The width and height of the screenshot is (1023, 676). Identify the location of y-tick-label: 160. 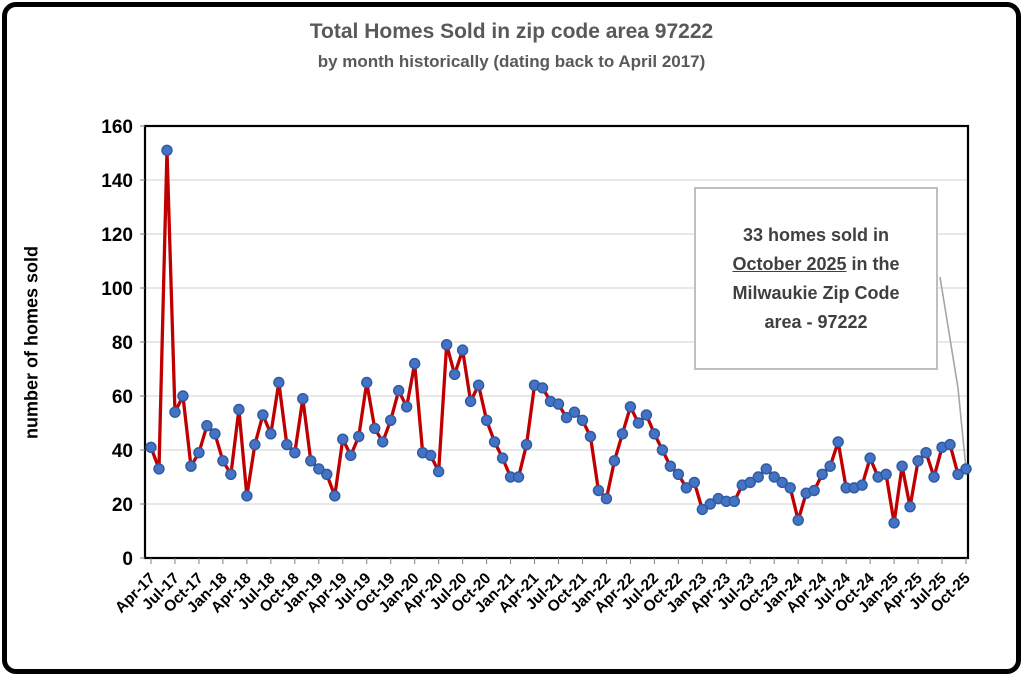
(117, 127).